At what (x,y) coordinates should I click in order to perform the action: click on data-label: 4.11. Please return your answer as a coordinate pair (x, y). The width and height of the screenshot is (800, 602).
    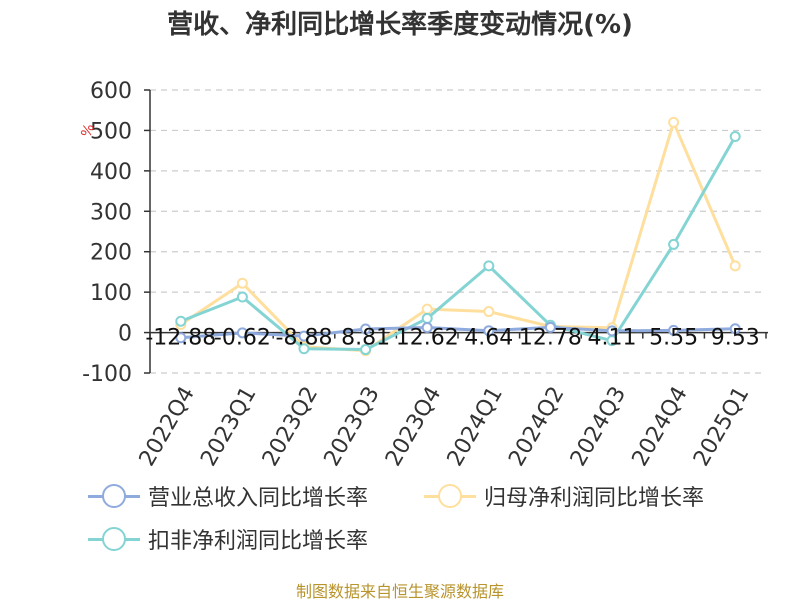
    Looking at the image, I should click on (612, 338).